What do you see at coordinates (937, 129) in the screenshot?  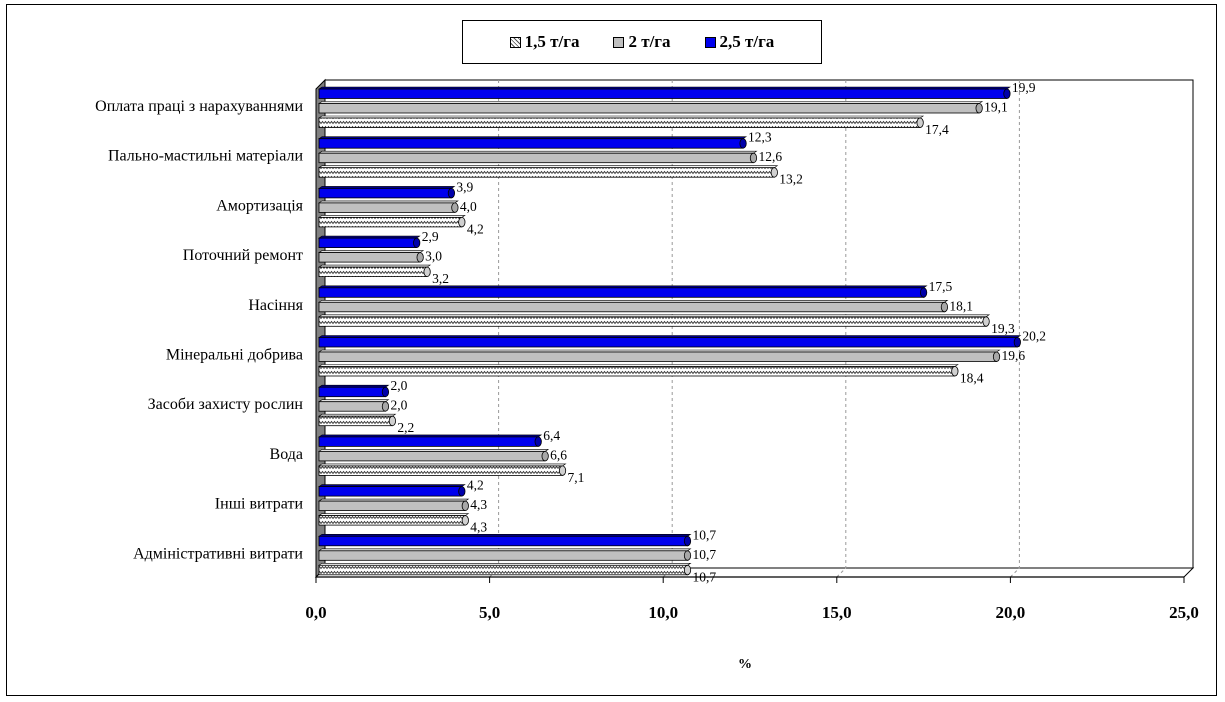 I see `data-label: 17,4` at bounding box center [937, 129].